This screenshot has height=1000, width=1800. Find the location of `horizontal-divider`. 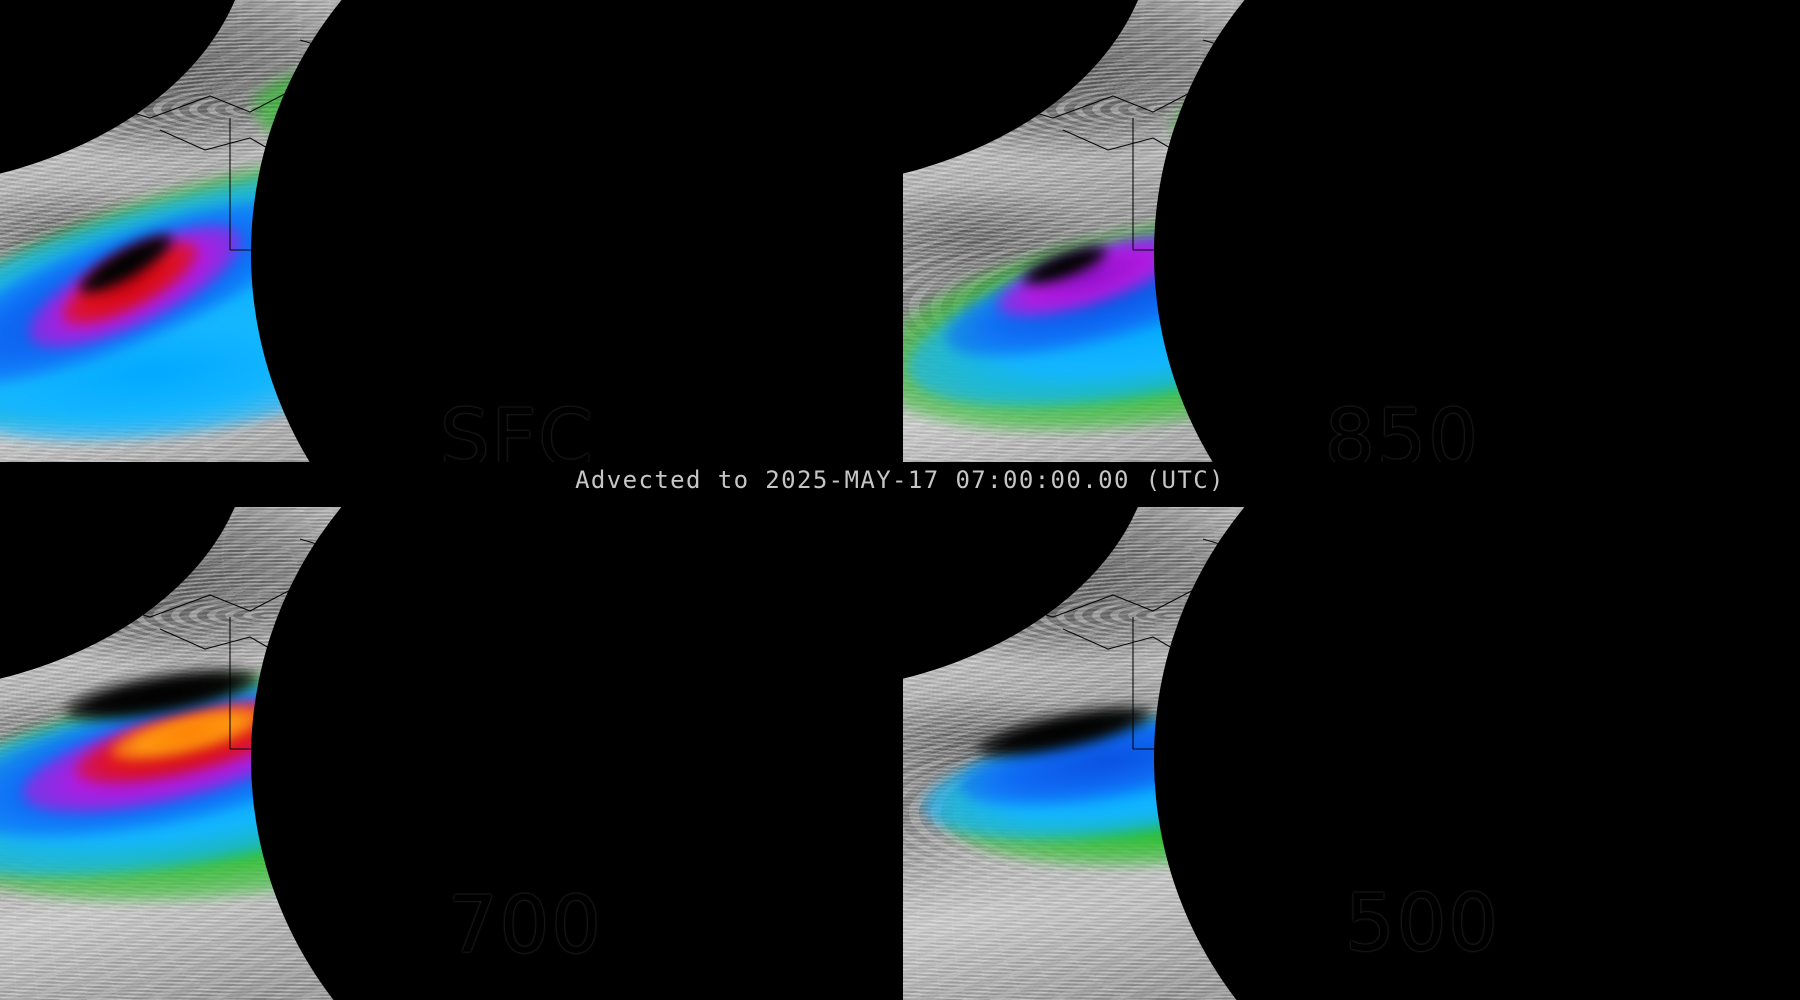

horizontal-divider is located at coordinates (900, 502).